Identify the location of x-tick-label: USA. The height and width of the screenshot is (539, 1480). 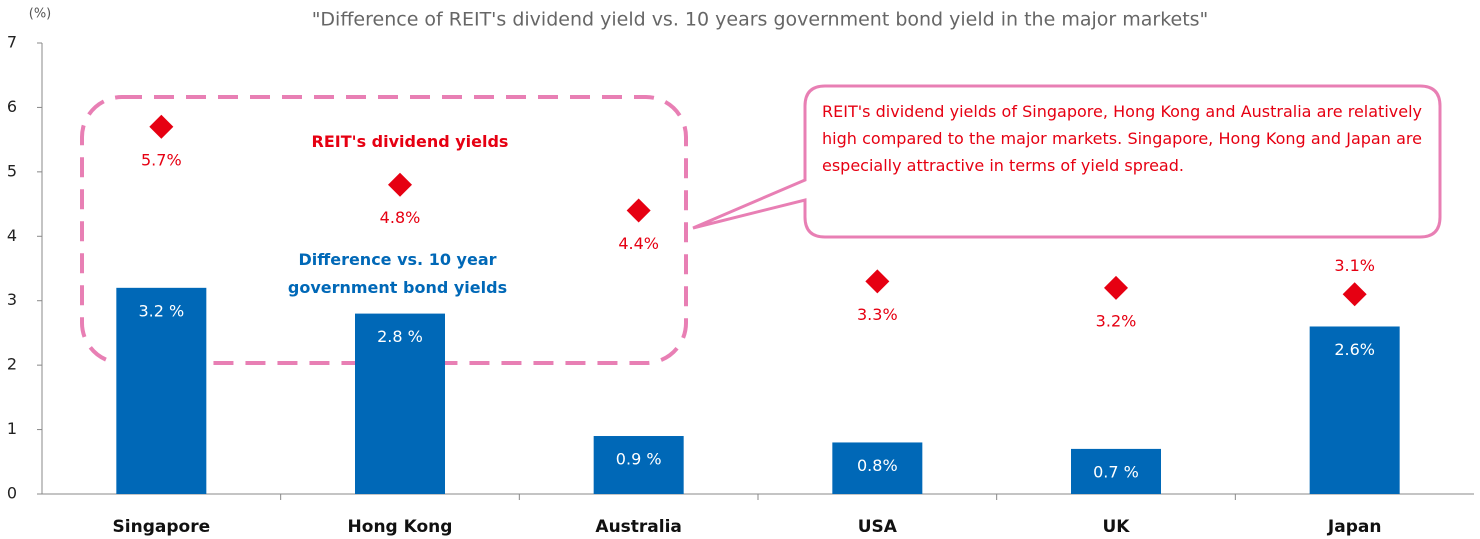
(878, 527).